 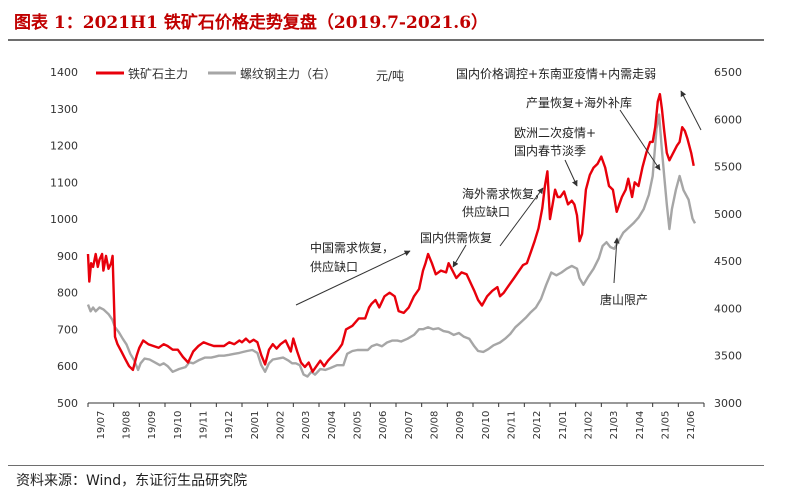 What do you see at coordinates (383, 425) in the screenshot?
I see `x-tick-label: 20/06` at bounding box center [383, 425].